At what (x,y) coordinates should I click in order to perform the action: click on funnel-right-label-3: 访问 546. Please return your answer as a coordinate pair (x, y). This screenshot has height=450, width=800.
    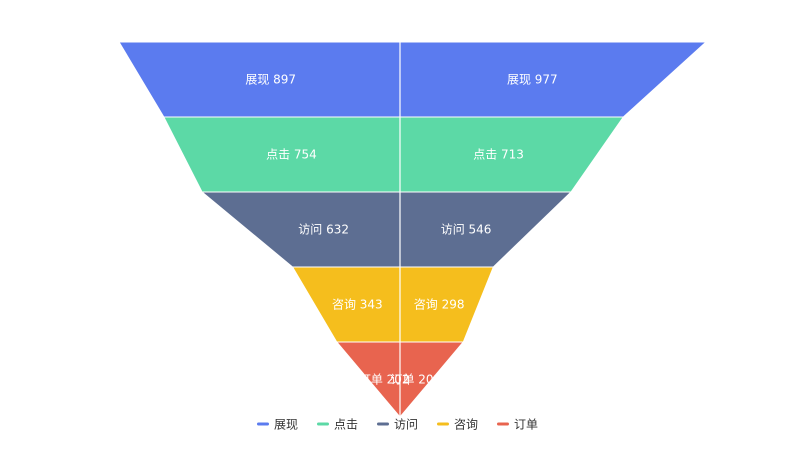
    Looking at the image, I should click on (466, 230).